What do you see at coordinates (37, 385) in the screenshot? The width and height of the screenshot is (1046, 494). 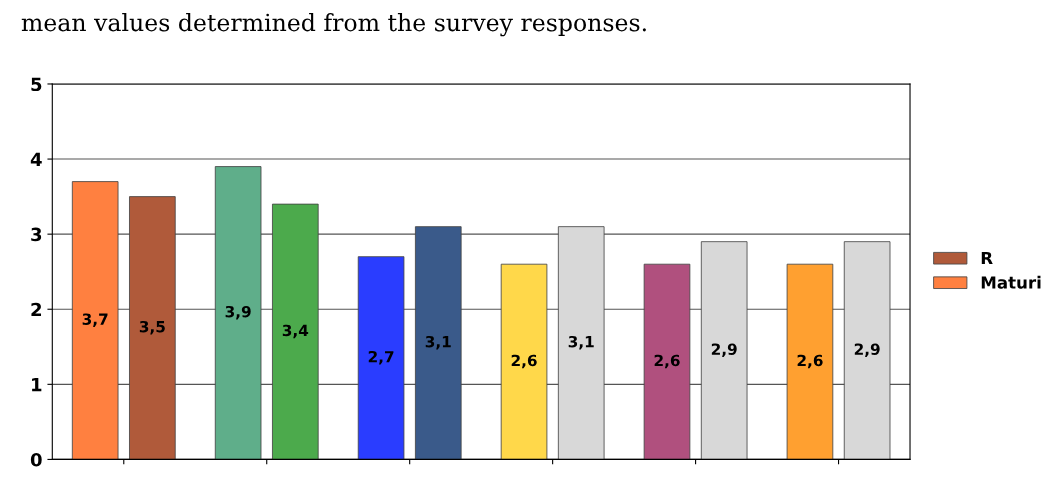 I see `y-tick-label: 1` at bounding box center [37, 385].